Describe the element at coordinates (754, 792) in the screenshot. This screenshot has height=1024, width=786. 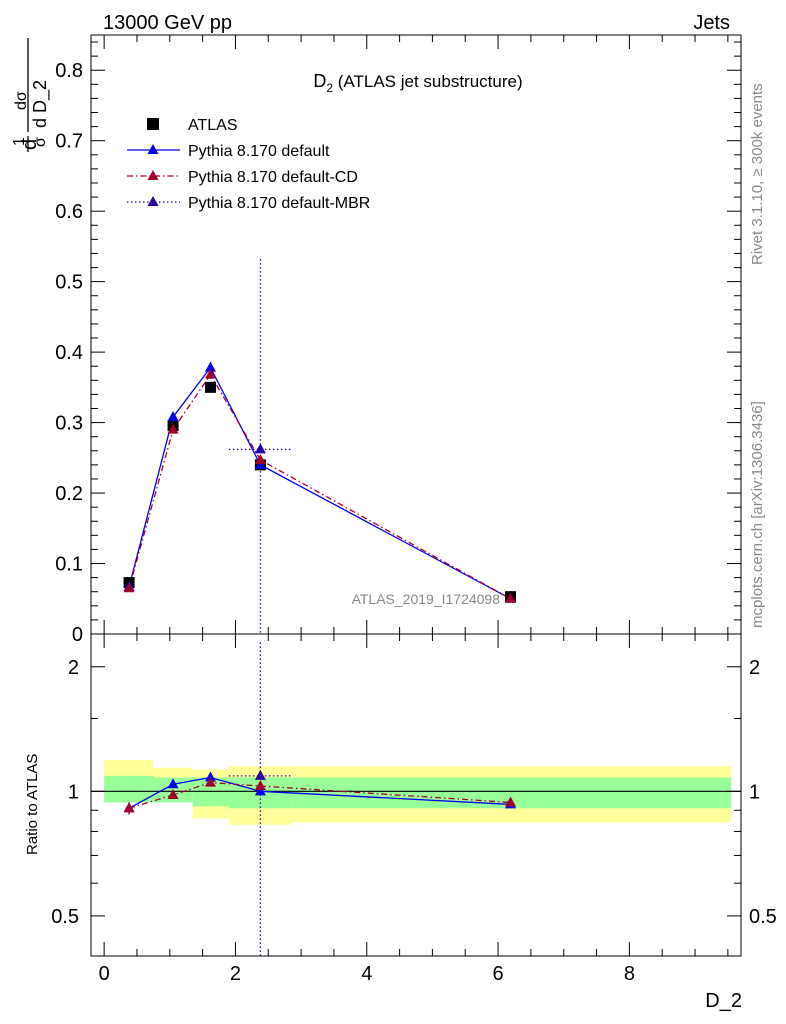
I see `ratio-y-tick-label-right: 1` at that location.